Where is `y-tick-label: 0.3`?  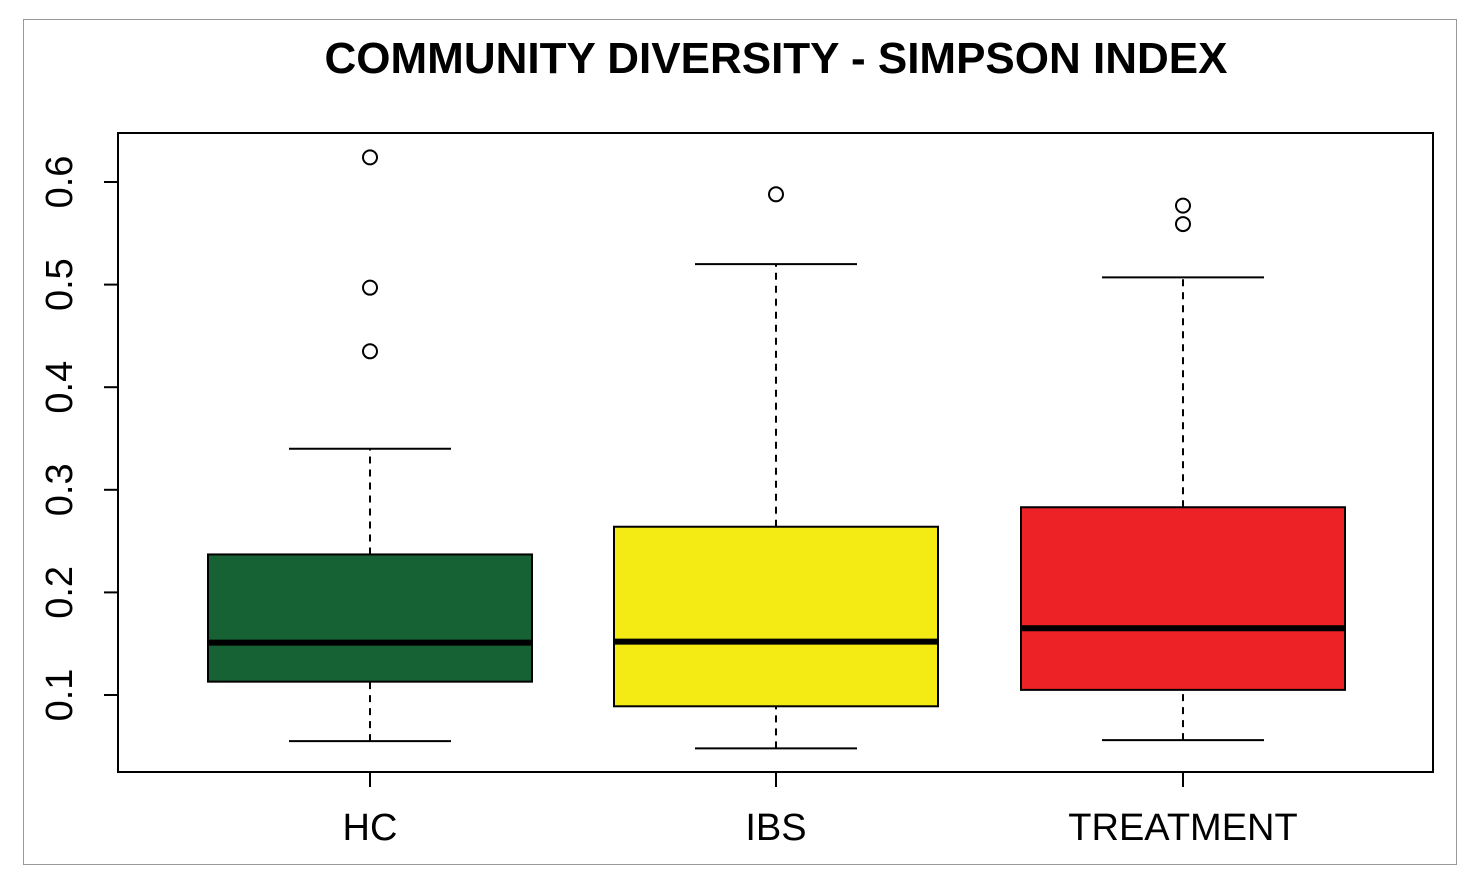 y-tick-label: 0.3 is located at coordinates (60, 489).